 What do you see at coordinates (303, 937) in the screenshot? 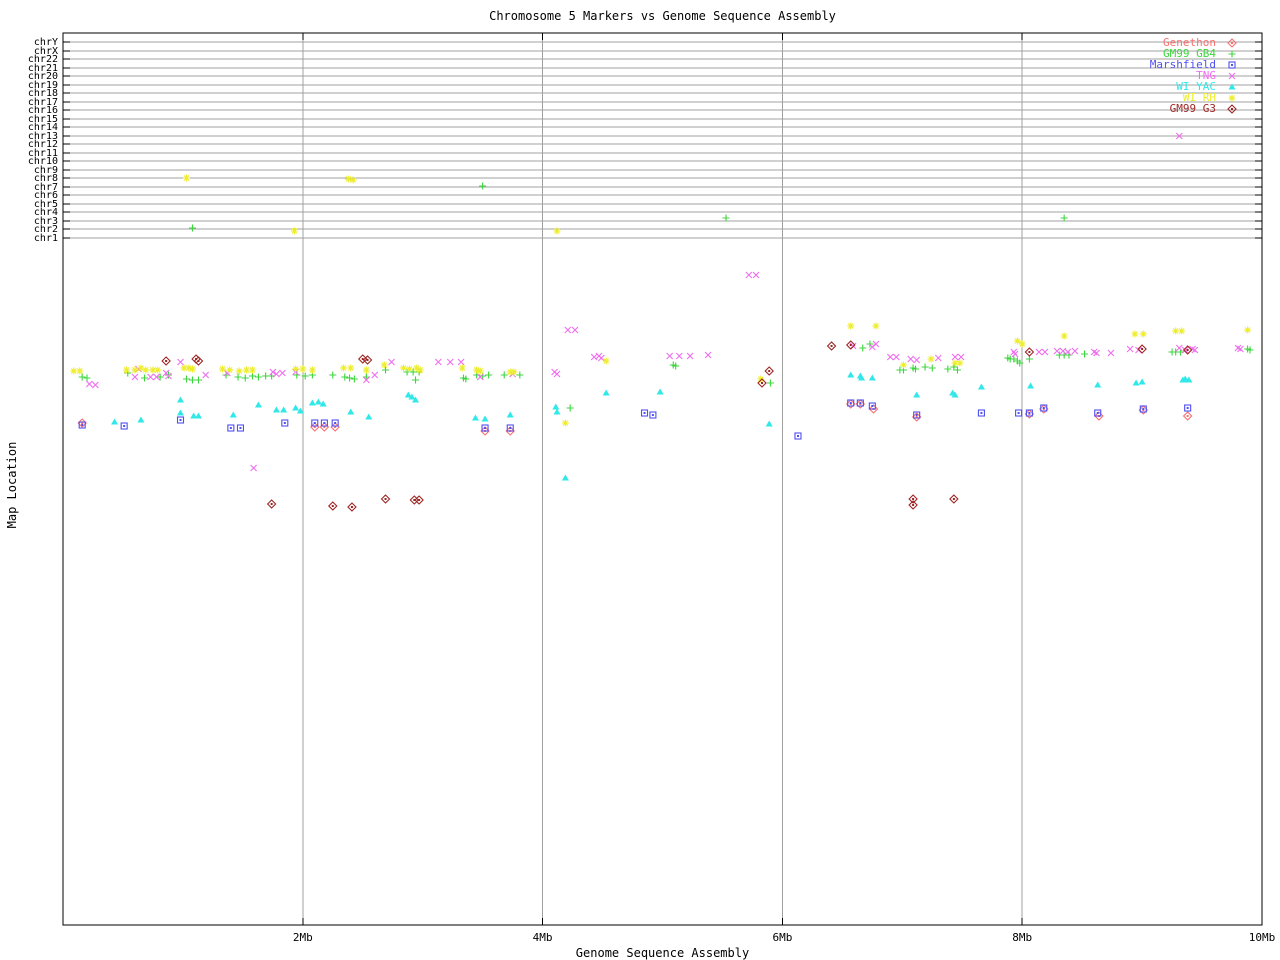
I see `svg-text: 2Mb` at bounding box center [303, 937].